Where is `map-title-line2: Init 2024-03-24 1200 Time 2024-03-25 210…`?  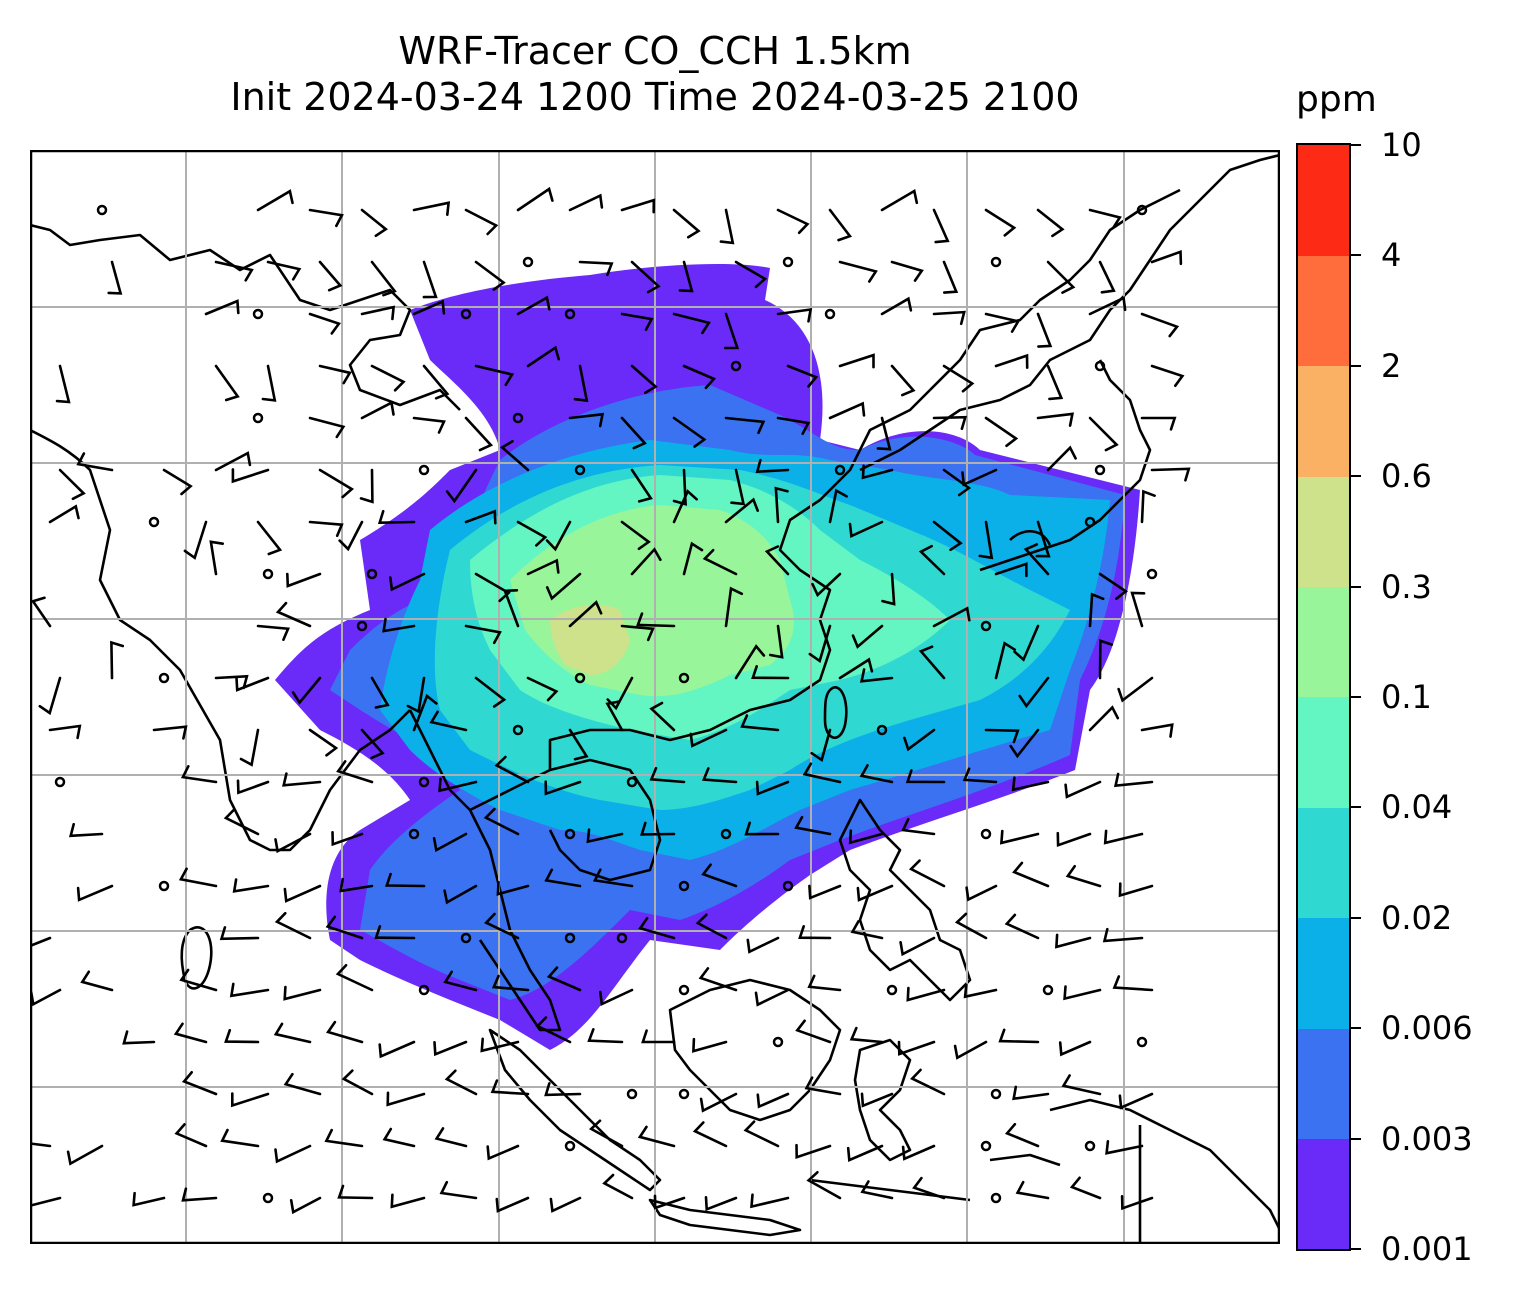 map-title-line2: Init 2024-03-24 1200 Time 2024-03-25 210… is located at coordinates (655, 97).